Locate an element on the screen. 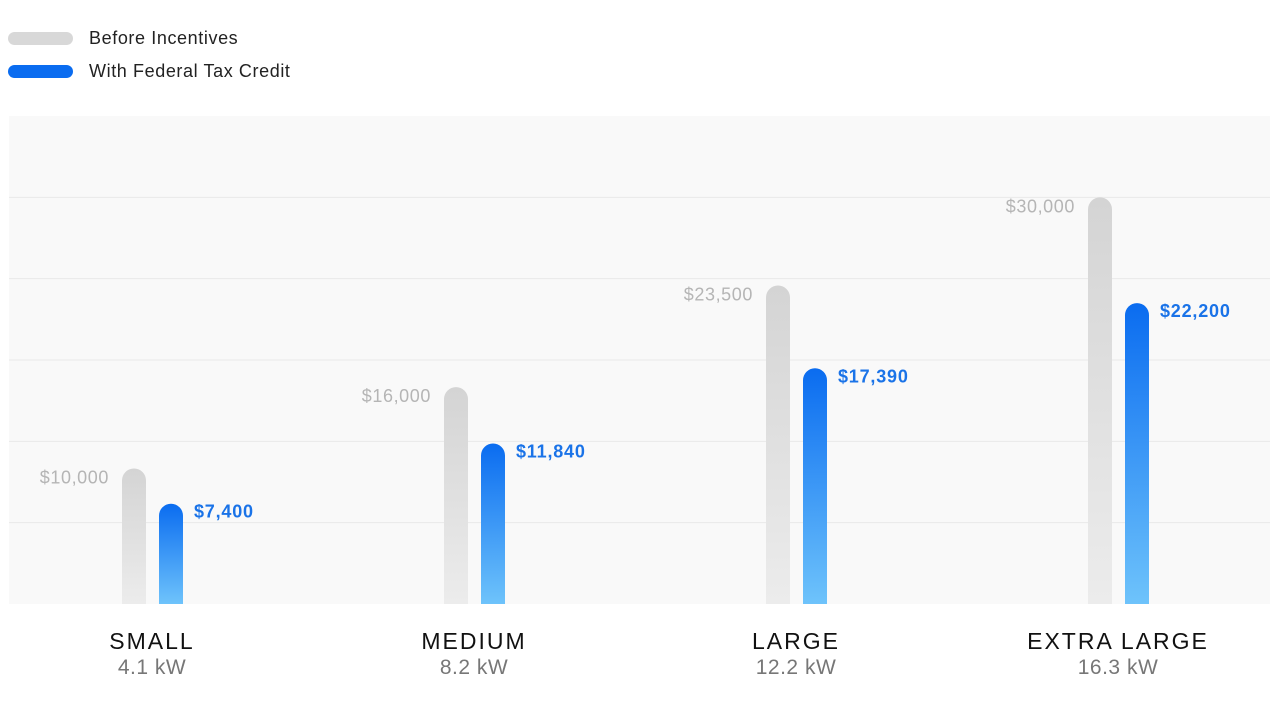  data-label-large-before: $23,500 is located at coordinates (718, 294).